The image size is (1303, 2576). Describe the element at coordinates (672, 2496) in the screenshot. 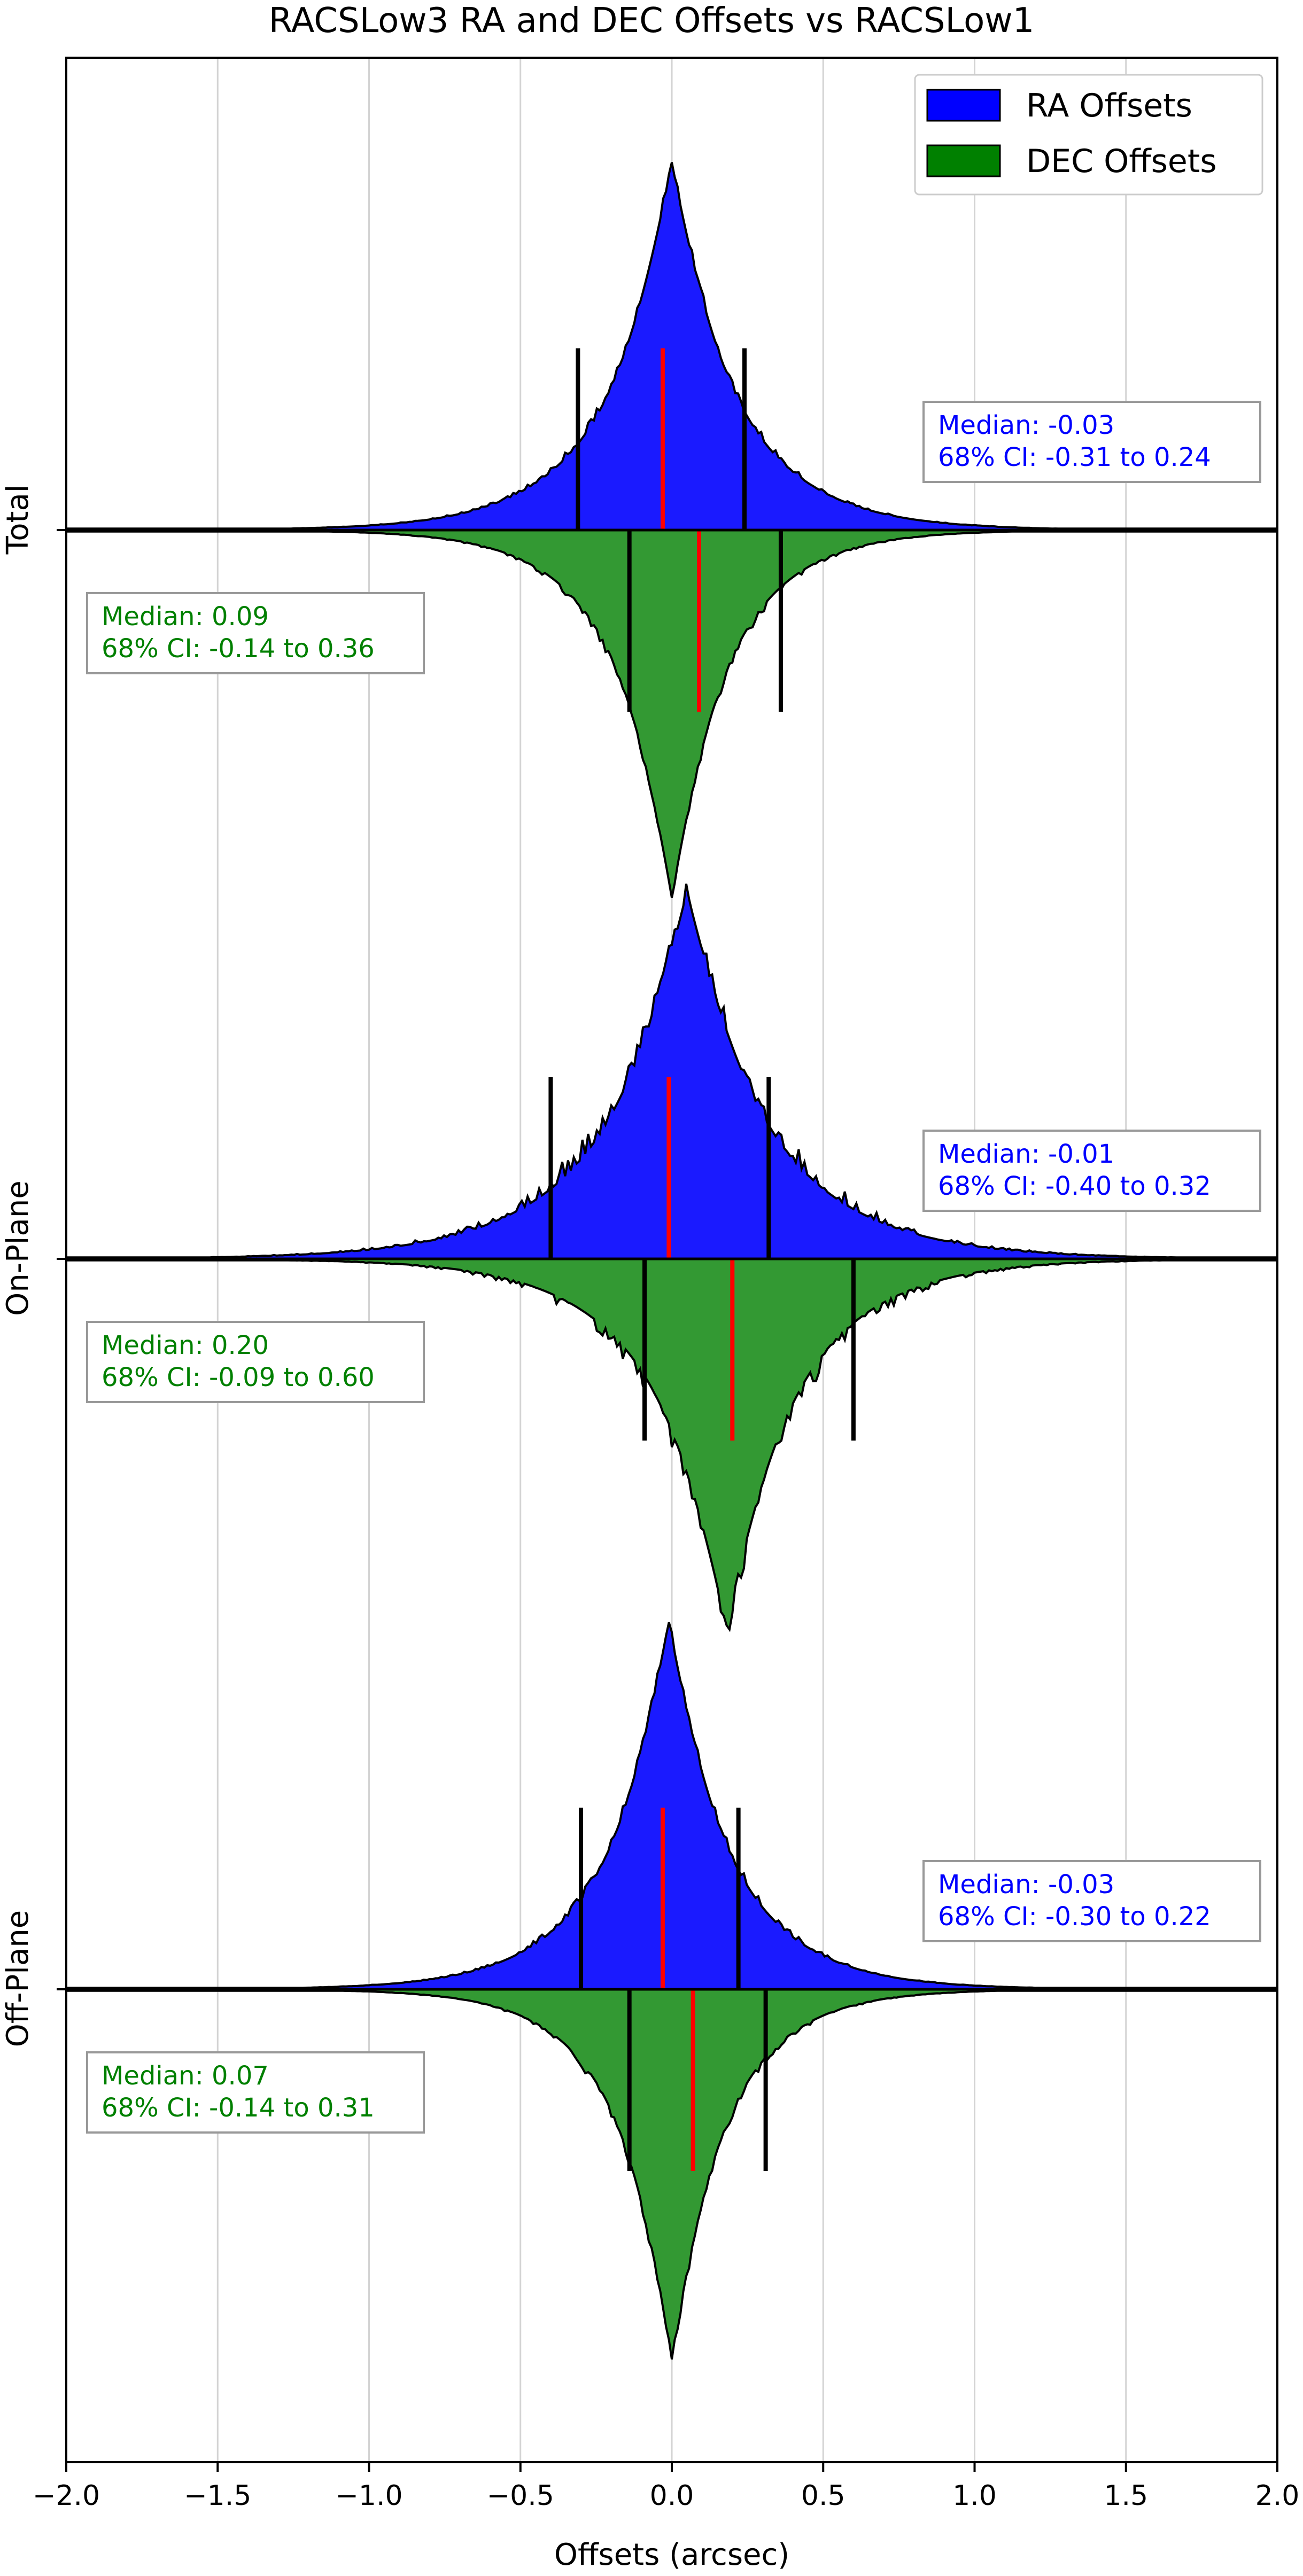

I see `x-tick-label: 0.0` at that location.